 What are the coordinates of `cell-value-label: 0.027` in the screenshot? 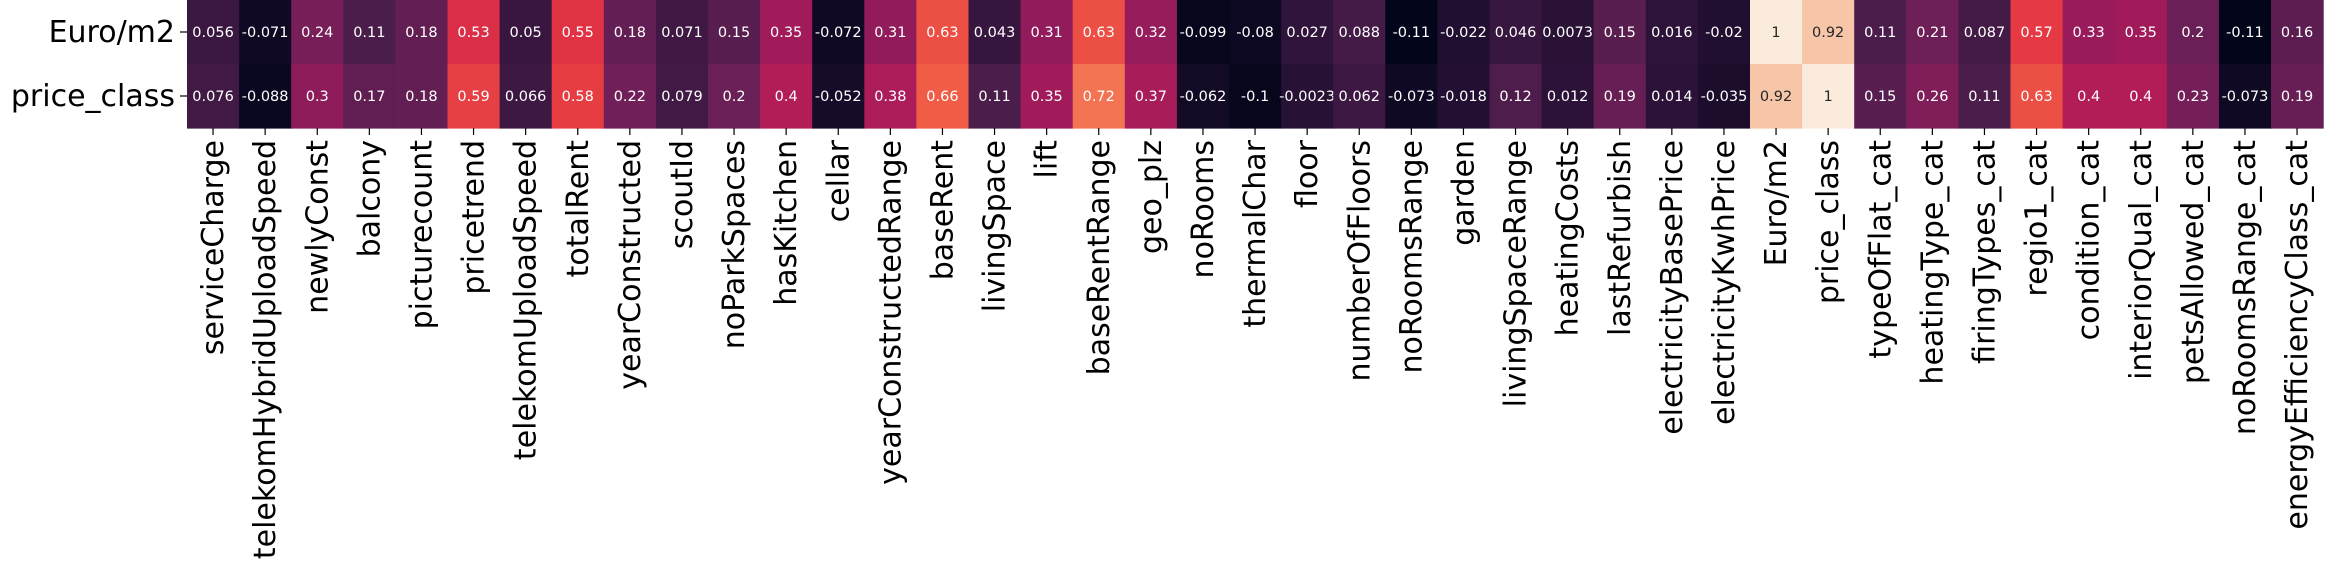 It's located at (1307, 33).